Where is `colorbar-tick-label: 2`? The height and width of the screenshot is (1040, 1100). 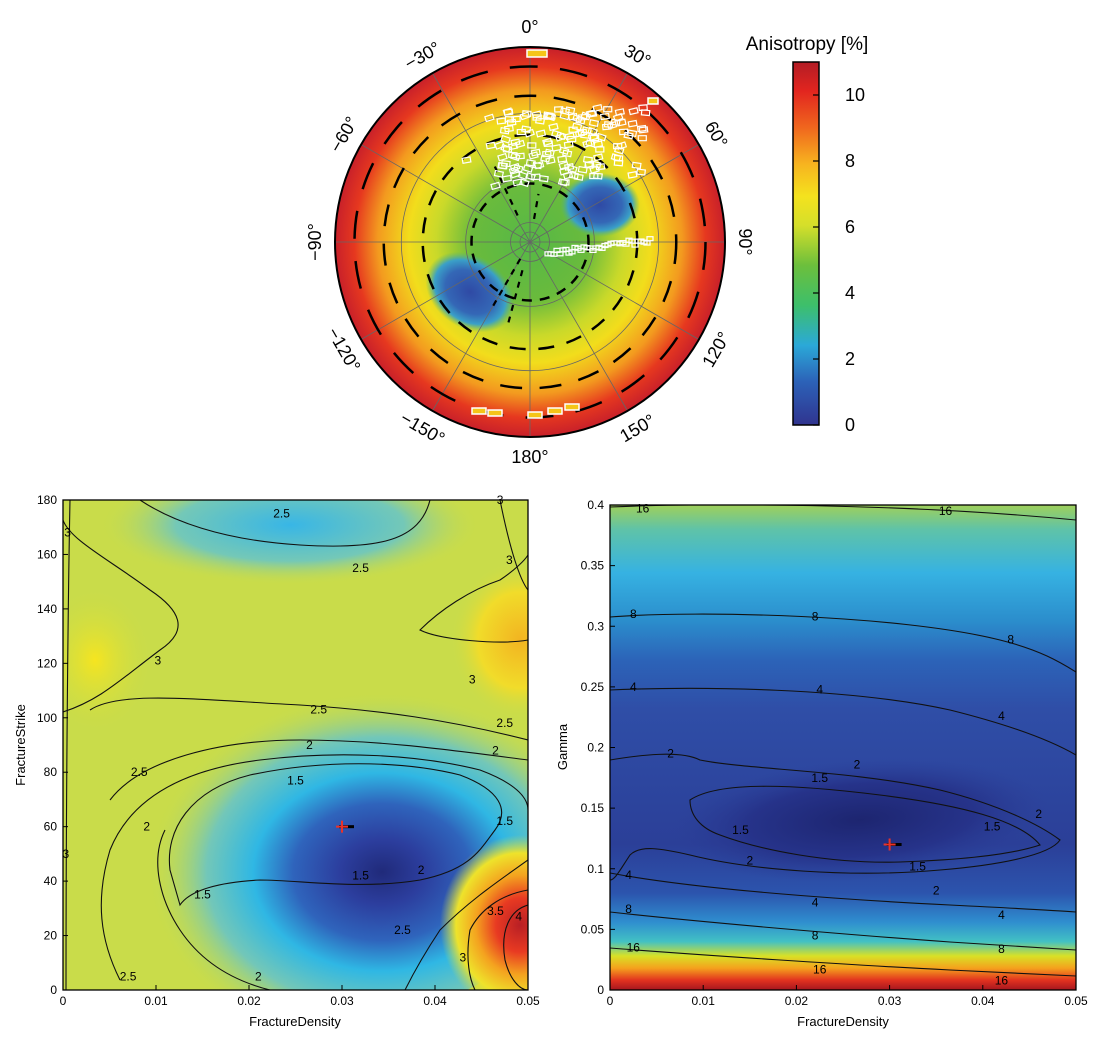 colorbar-tick-label: 2 is located at coordinates (850, 359).